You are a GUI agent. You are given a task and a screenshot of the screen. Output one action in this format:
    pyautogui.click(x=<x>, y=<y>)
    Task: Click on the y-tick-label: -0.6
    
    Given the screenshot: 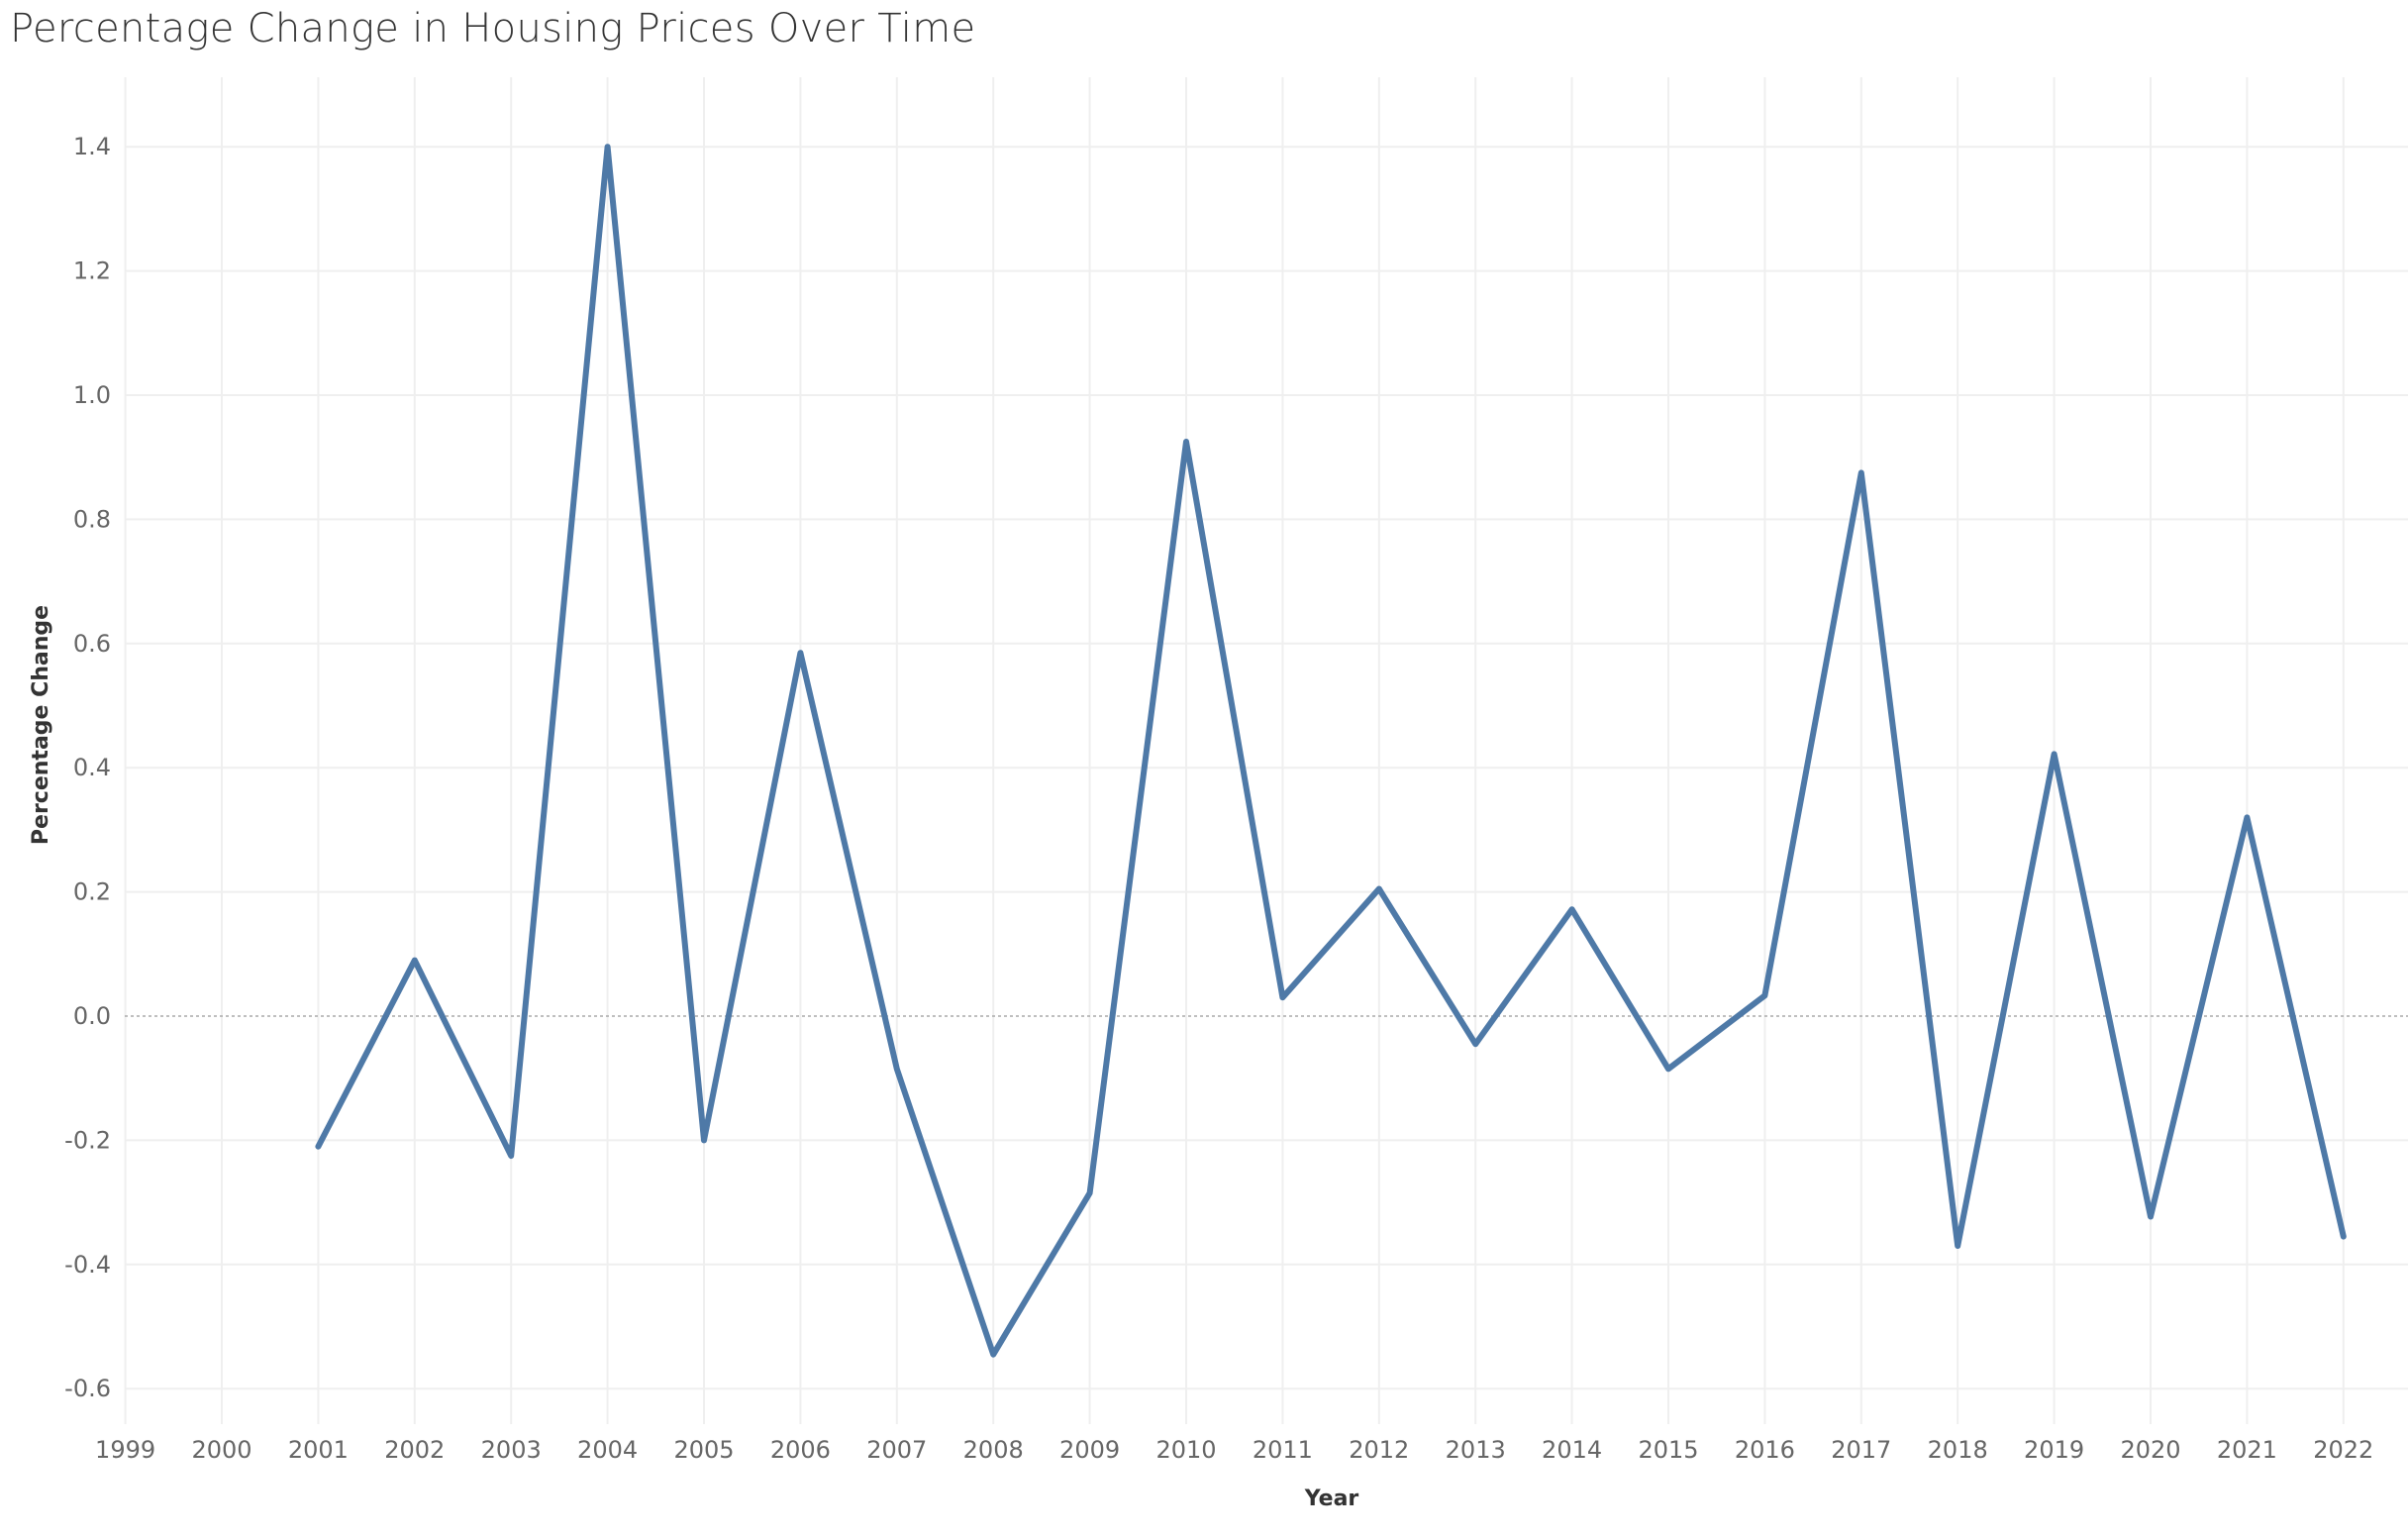 What is the action you would take?
    pyautogui.click(x=87, y=1388)
    